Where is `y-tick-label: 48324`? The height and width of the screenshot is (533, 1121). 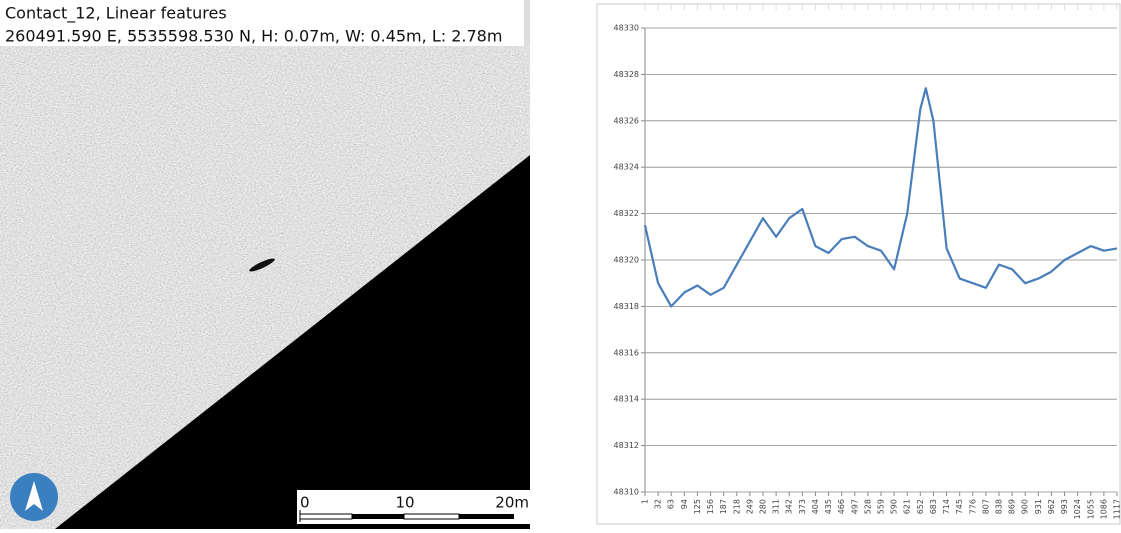
y-tick-label: 48324 is located at coordinates (626, 167).